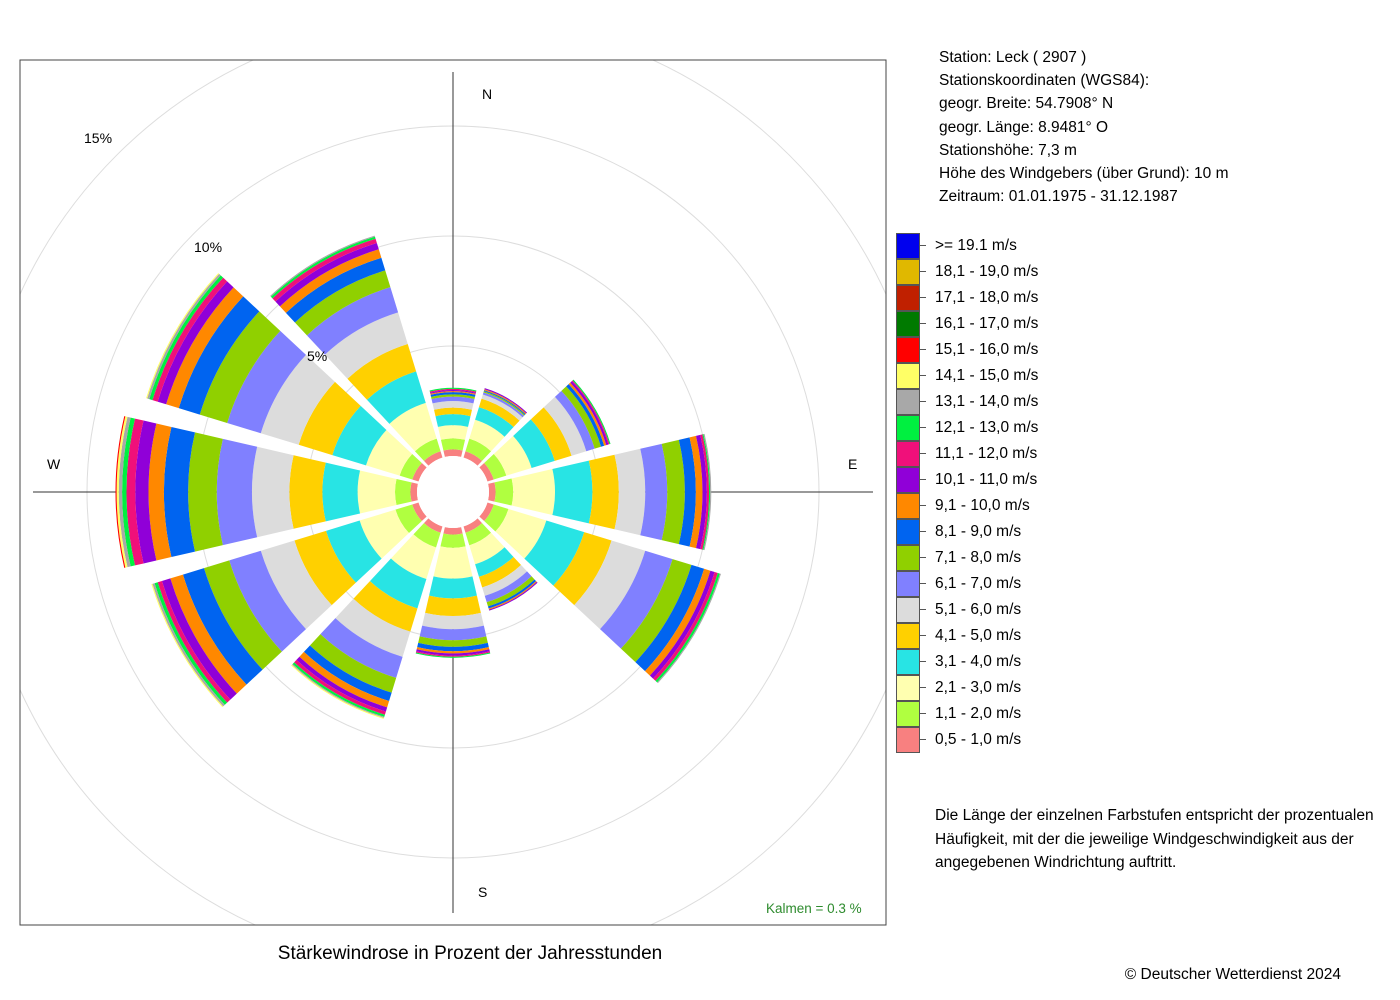  What do you see at coordinates (317, 356) in the screenshot?
I see `radial-label-5: 5%` at bounding box center [317, 356].